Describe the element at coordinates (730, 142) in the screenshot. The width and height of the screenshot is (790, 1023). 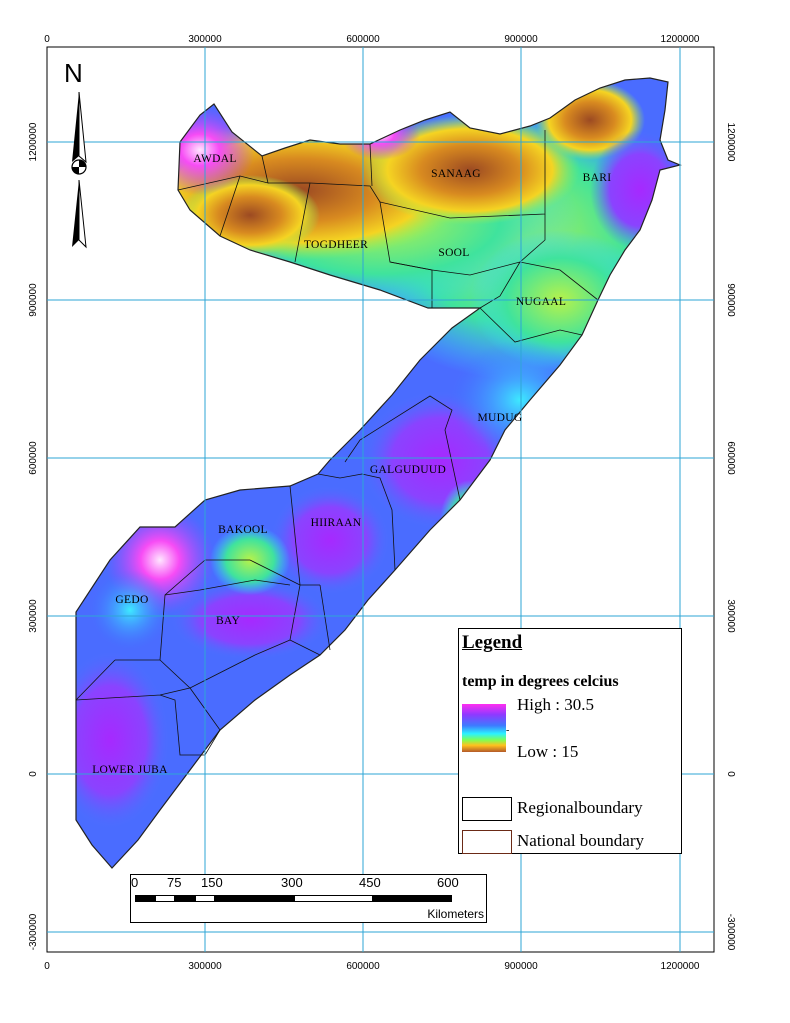
I see `y-tick-right-label: 1200000` at that location.